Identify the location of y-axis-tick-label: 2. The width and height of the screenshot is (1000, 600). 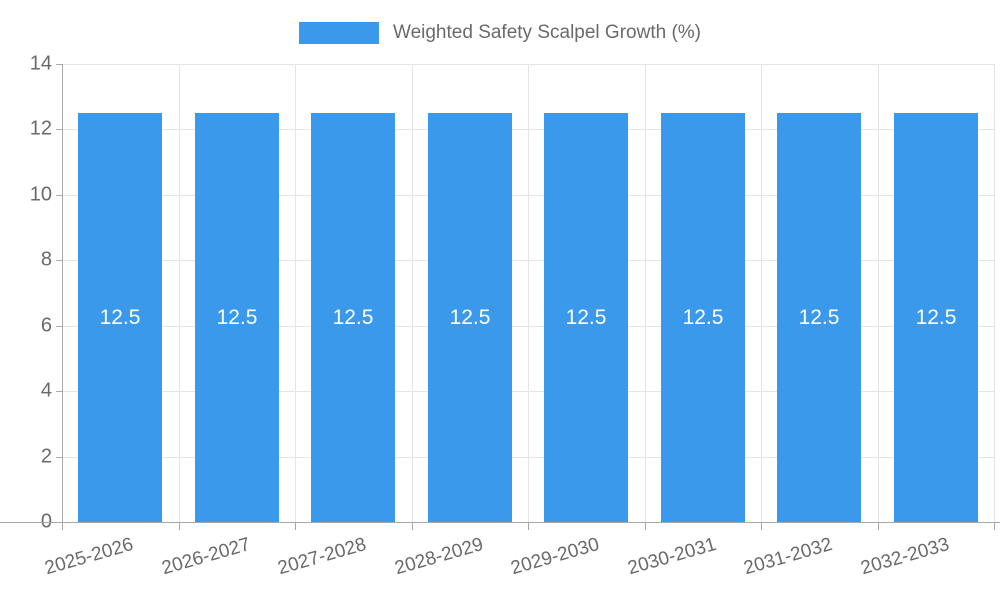
(46, 456).